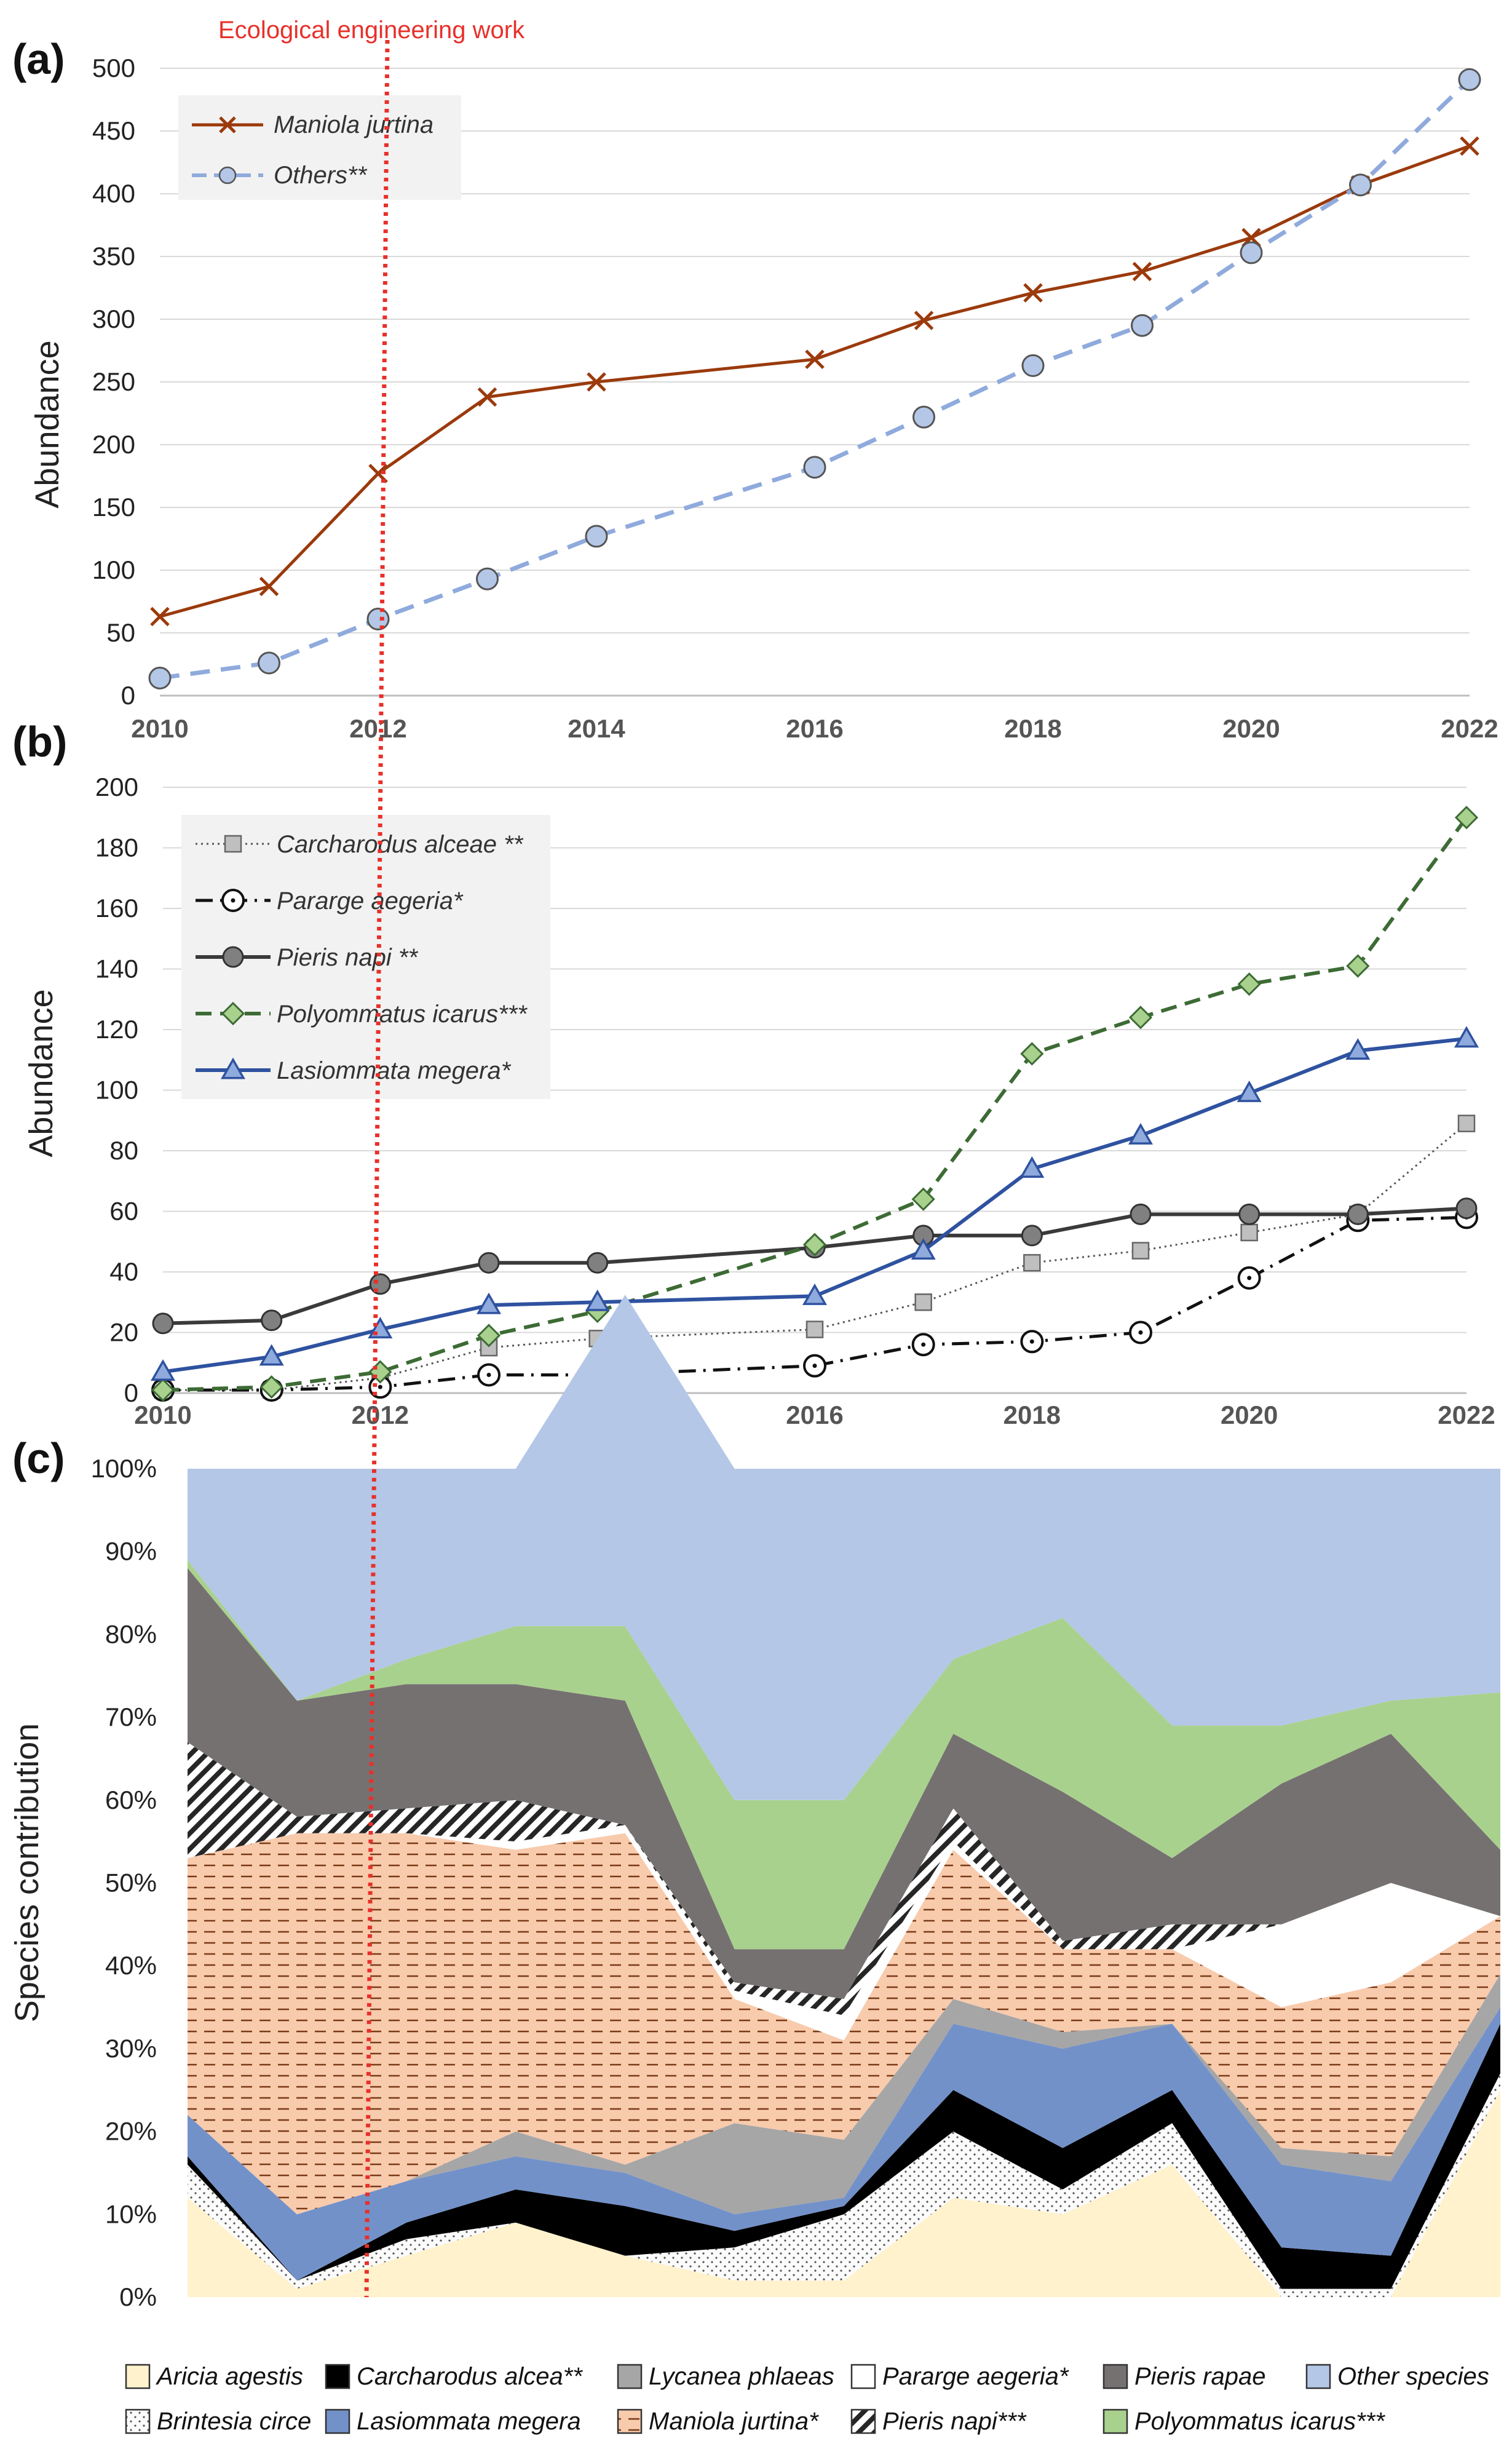 This screenshot has height=2454, width=1512. Describe the element at coordinates (131, 1392) in the screenshot. I see `y-tick-label: 0` at that location.